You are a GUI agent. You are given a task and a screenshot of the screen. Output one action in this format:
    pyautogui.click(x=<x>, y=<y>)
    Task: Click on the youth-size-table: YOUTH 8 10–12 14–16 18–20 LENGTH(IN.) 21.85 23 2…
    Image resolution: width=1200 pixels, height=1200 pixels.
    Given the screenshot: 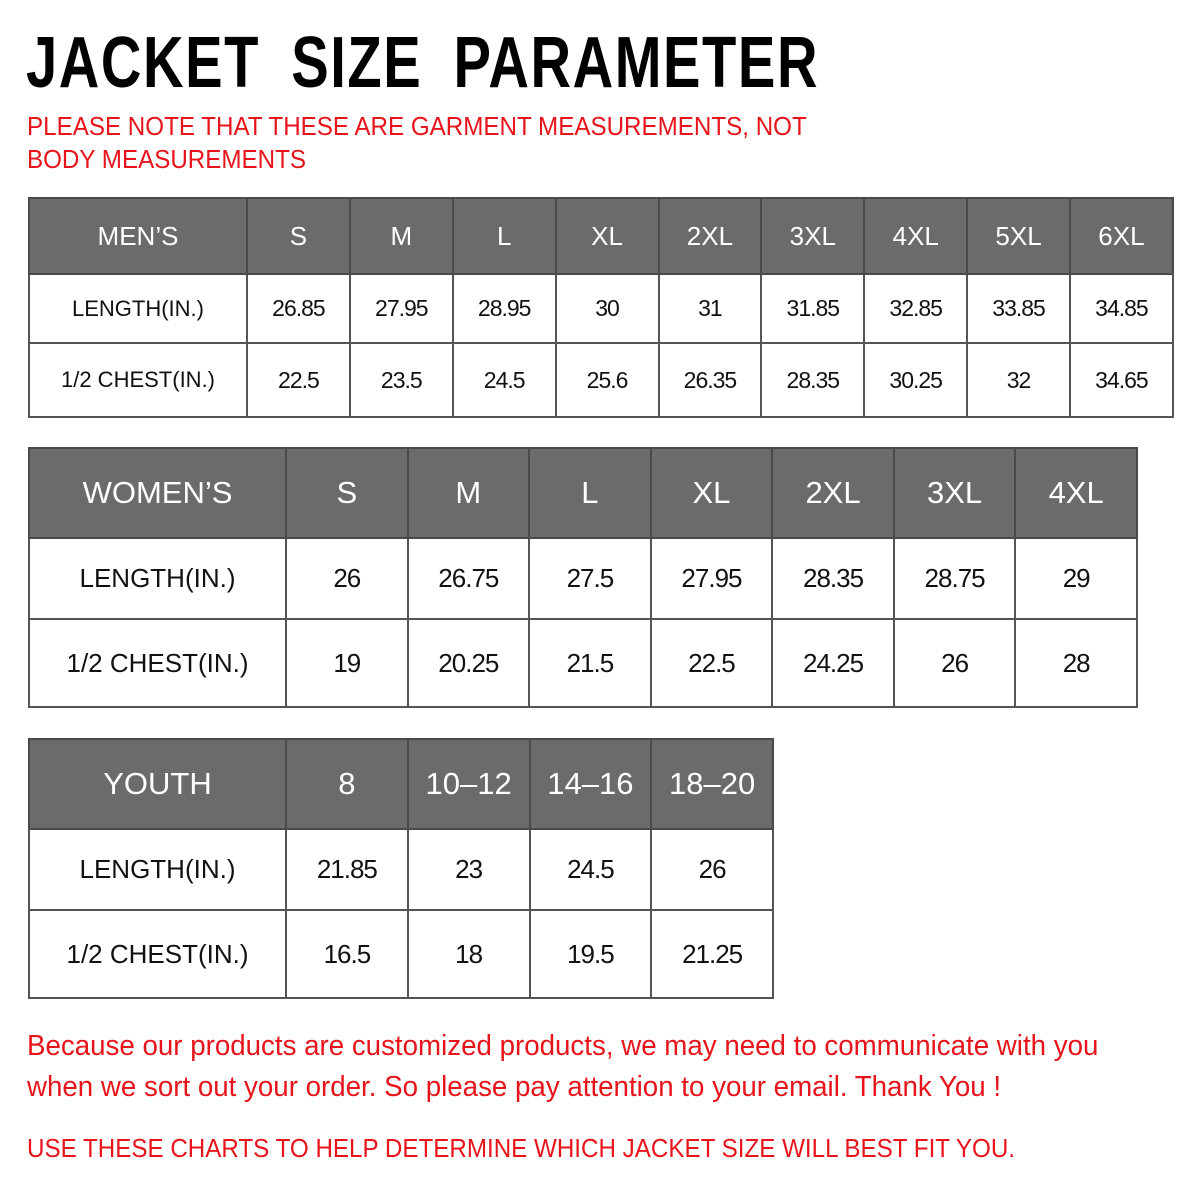 What is the action you would take?
    pyautogui.click(x=401, y=868)
    